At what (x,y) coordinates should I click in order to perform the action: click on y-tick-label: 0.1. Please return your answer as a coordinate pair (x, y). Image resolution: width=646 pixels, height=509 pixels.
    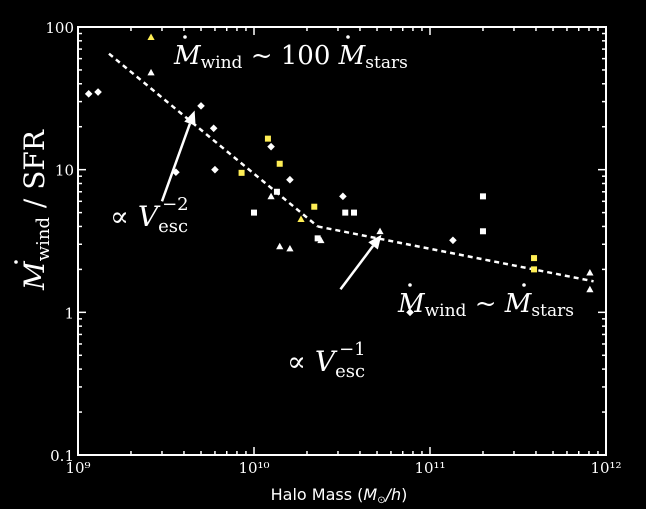
    Looking at the image, I should click on (62, 456).